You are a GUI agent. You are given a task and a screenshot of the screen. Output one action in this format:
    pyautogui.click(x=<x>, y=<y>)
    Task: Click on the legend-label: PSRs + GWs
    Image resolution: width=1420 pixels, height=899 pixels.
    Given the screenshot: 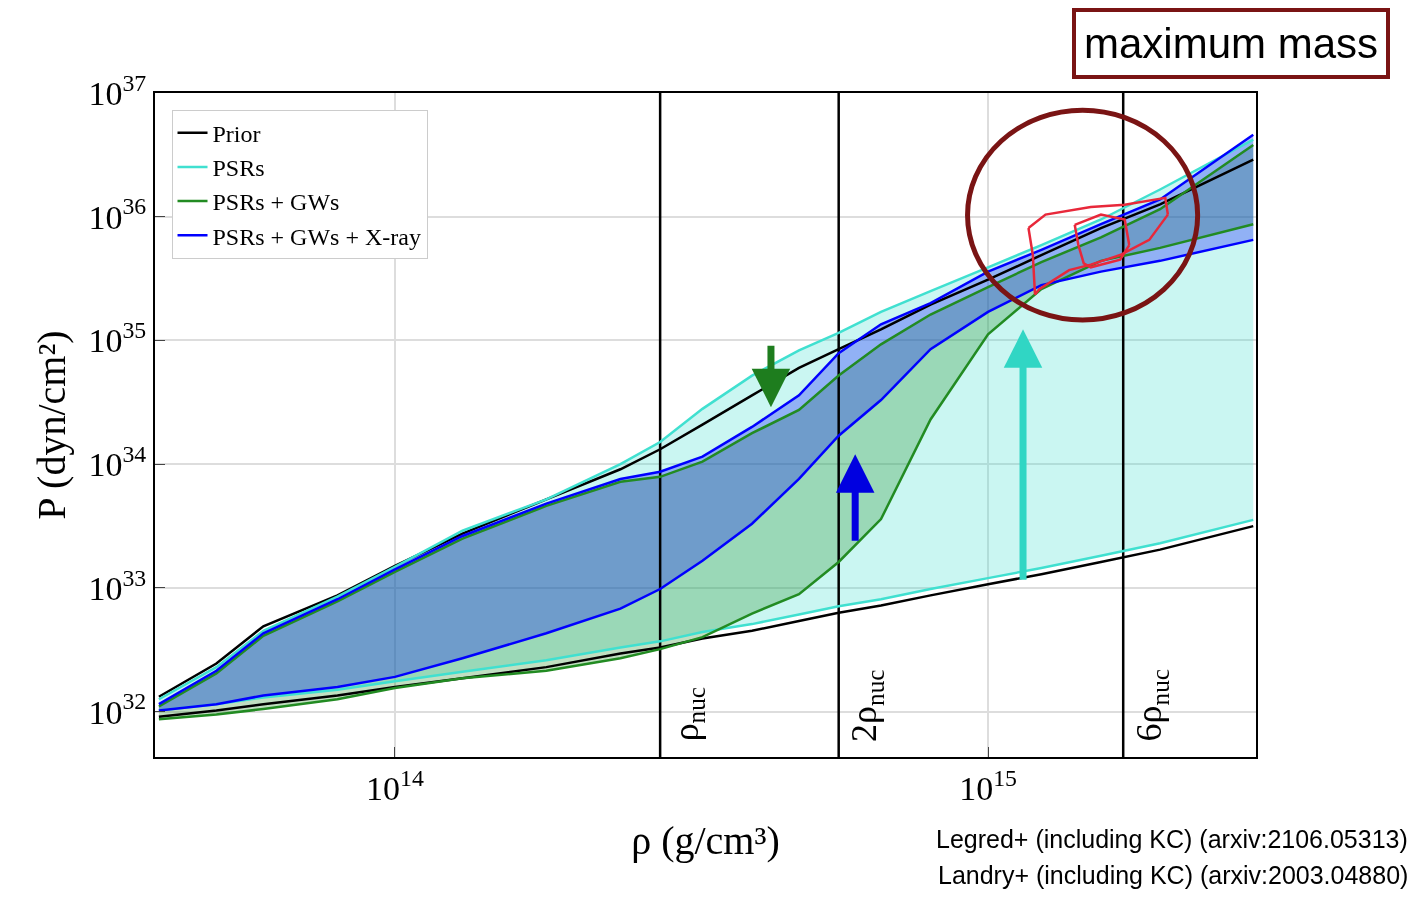 What is the action you would take?
    pyautogui.click(x=276, y=202)
    